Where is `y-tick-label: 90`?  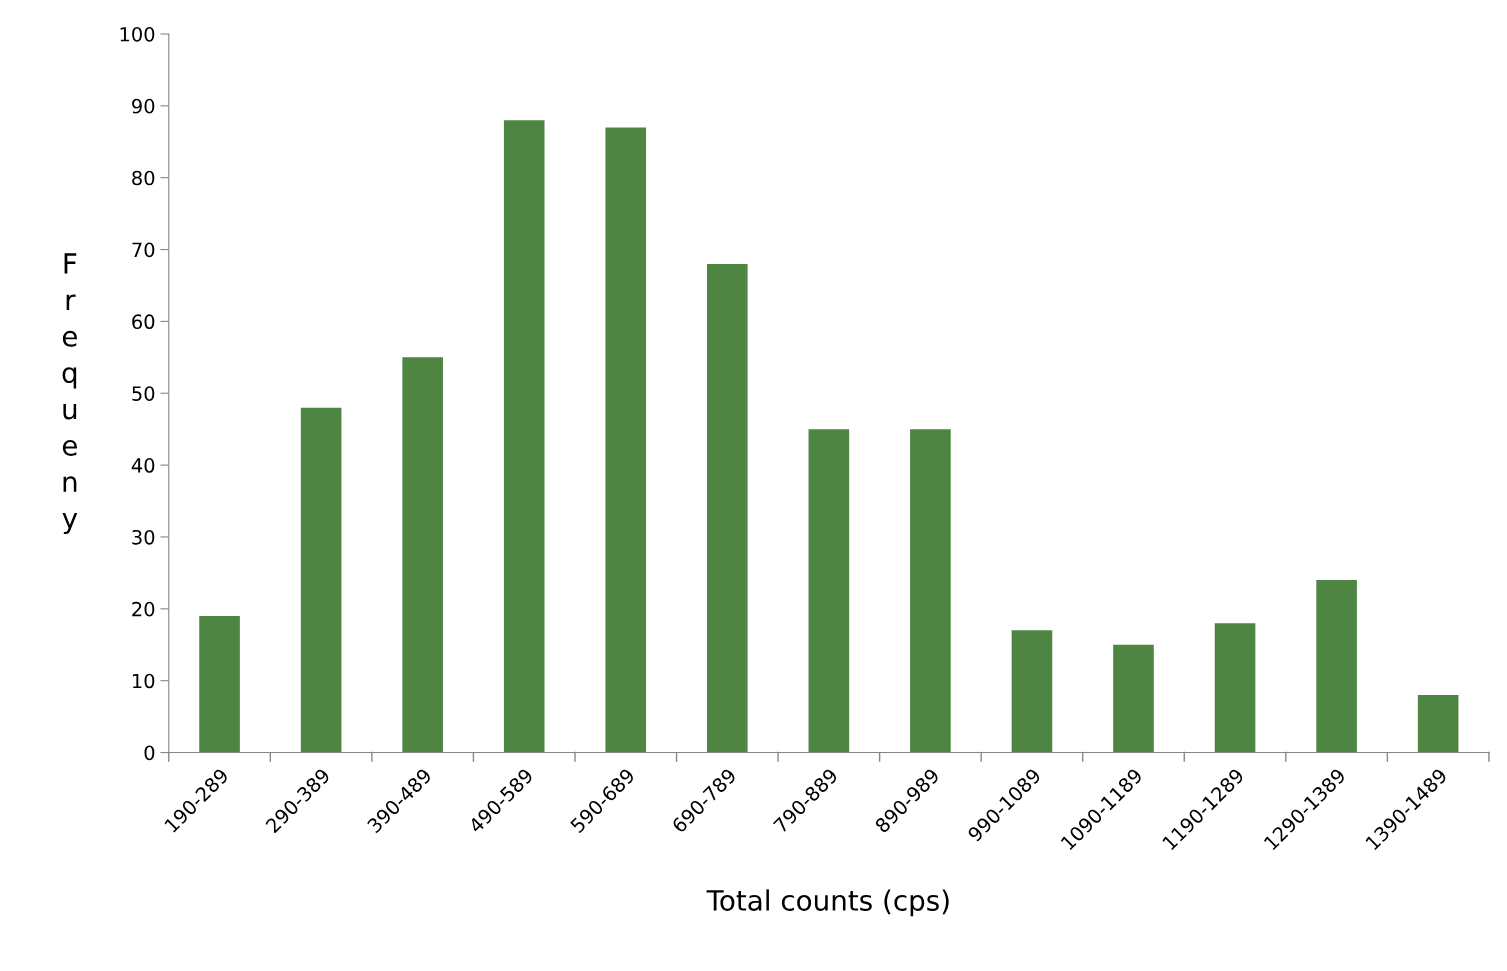 y-tick-label: 90 is located at coordinates (143, 106).